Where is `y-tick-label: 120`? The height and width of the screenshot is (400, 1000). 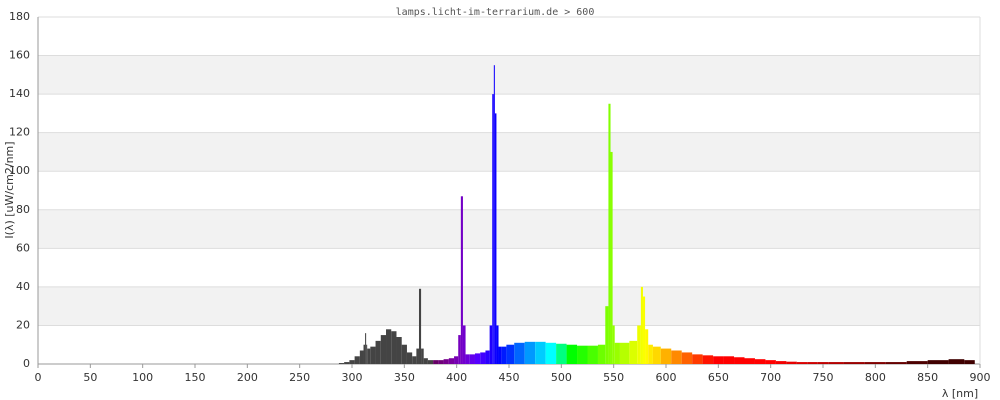
y-tick-label: 120 is located at coordinates (19, 132).